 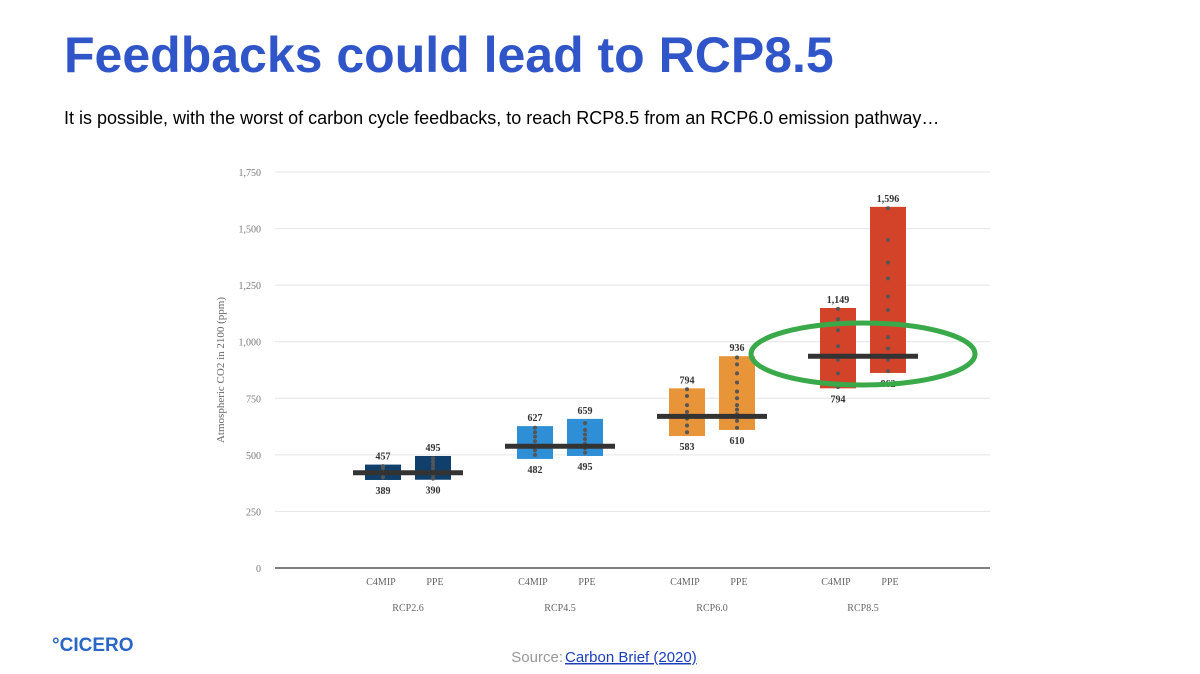 I want to click on bar, so click(x=888, y=289).